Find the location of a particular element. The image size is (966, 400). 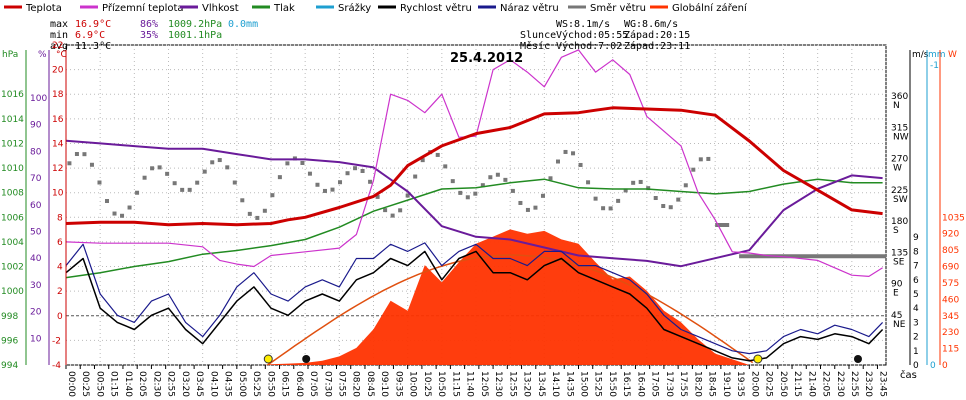

x-tick-label: 14:35 is located at coordinates (569, 384).